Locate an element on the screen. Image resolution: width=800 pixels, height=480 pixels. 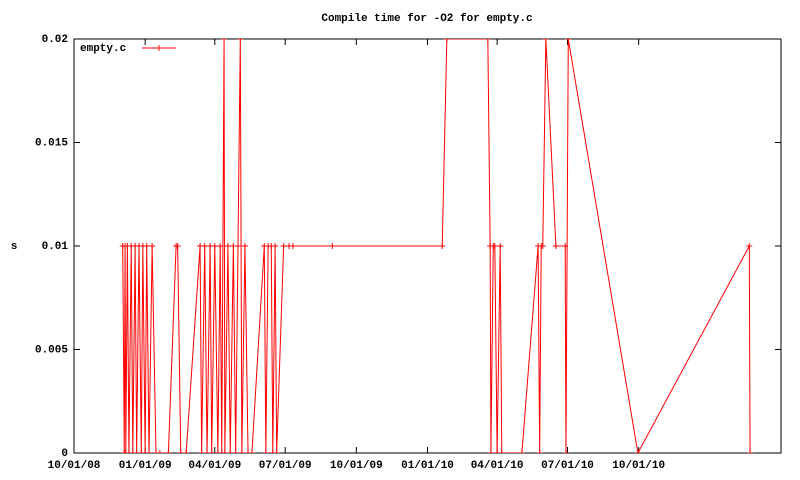
y-tick-label: 0.02 is located at coordinates (55, 40).